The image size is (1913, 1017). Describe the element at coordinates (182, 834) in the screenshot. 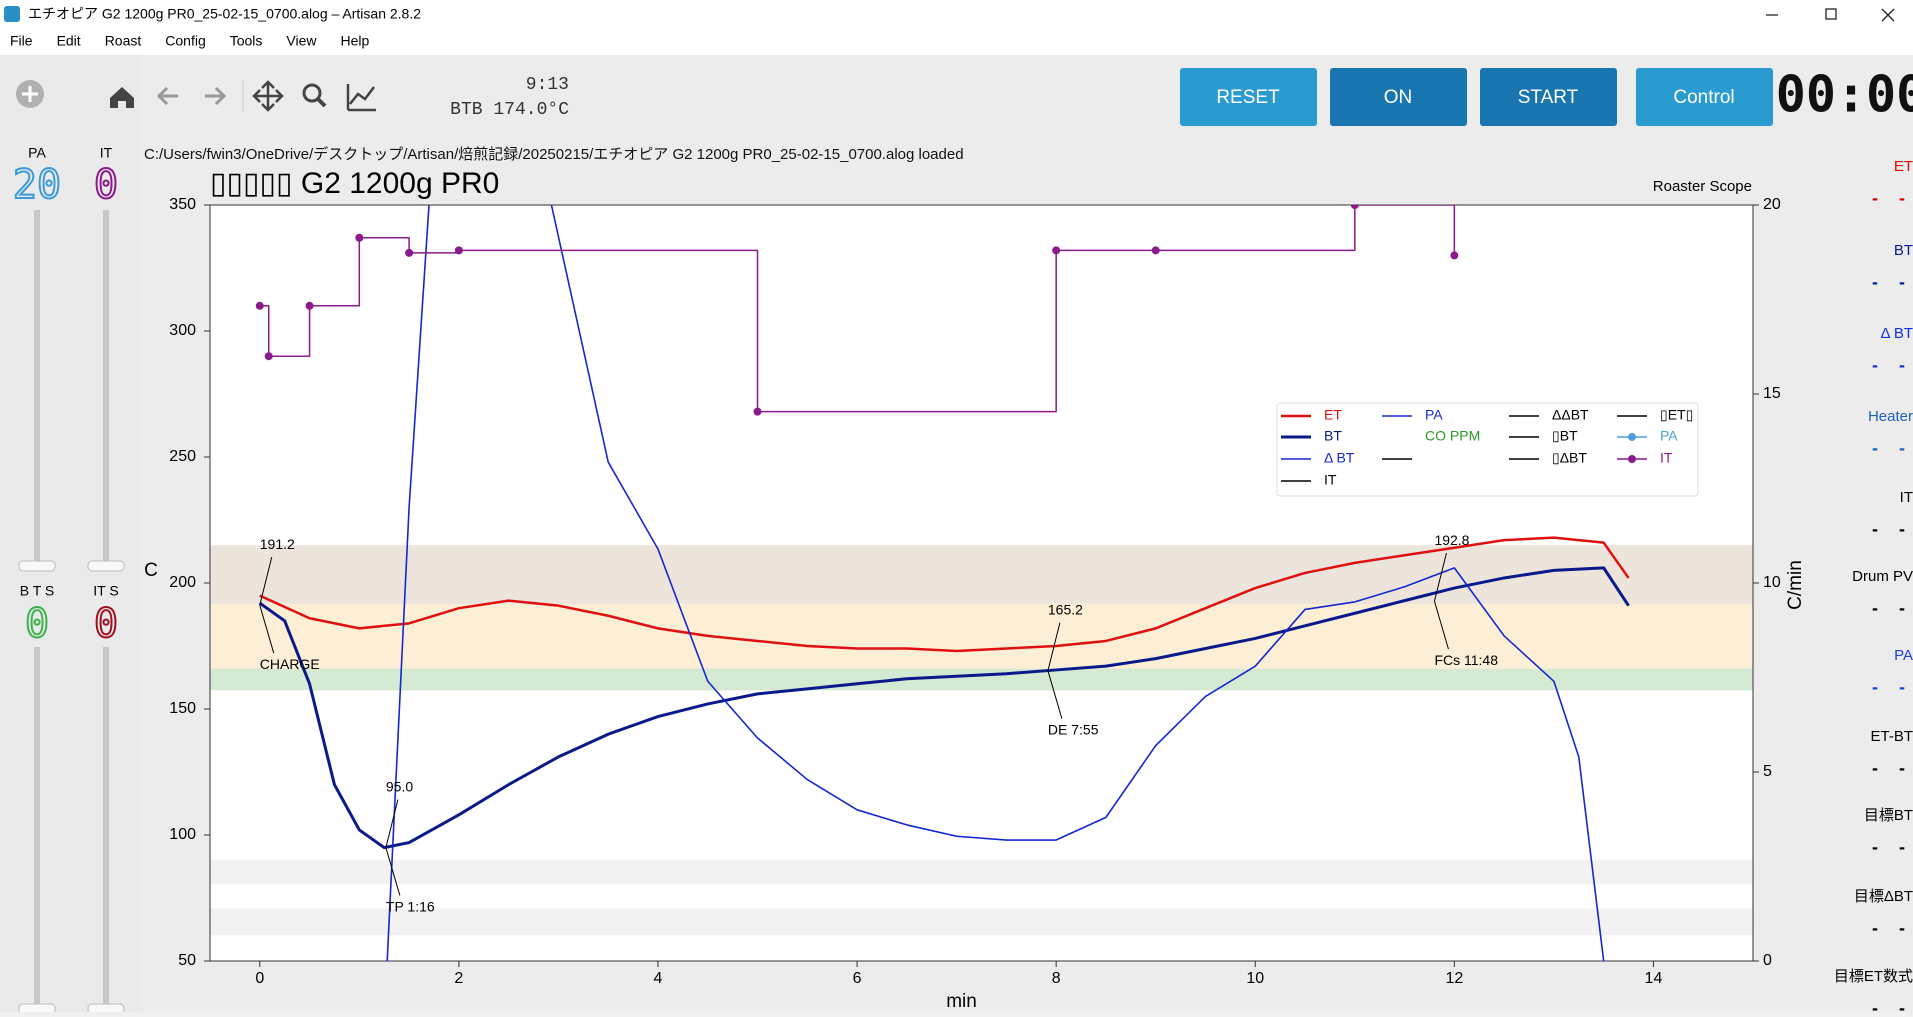

I see `y-tick-label: 100` at that location.